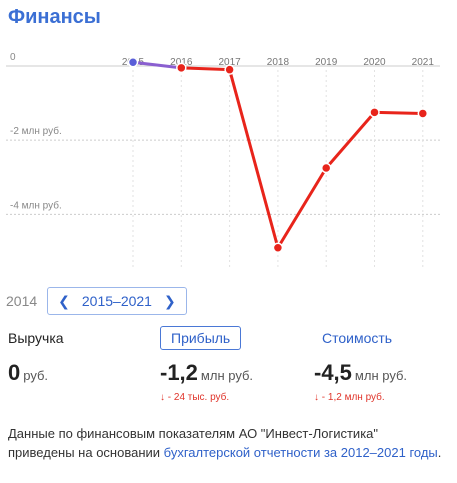 The image size is (457, 483). Describe the element at coordinates (201, 338) in the screenshot. I see `tab-profit: Прибыль` at that location.